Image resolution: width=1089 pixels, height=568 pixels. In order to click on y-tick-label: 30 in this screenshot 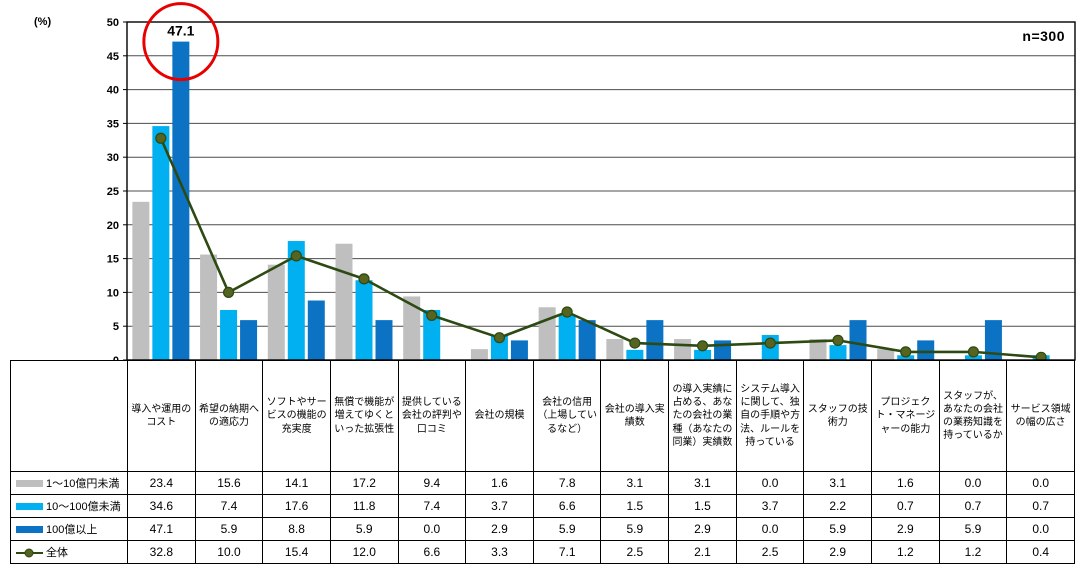, I will do `click(113, 158)`.